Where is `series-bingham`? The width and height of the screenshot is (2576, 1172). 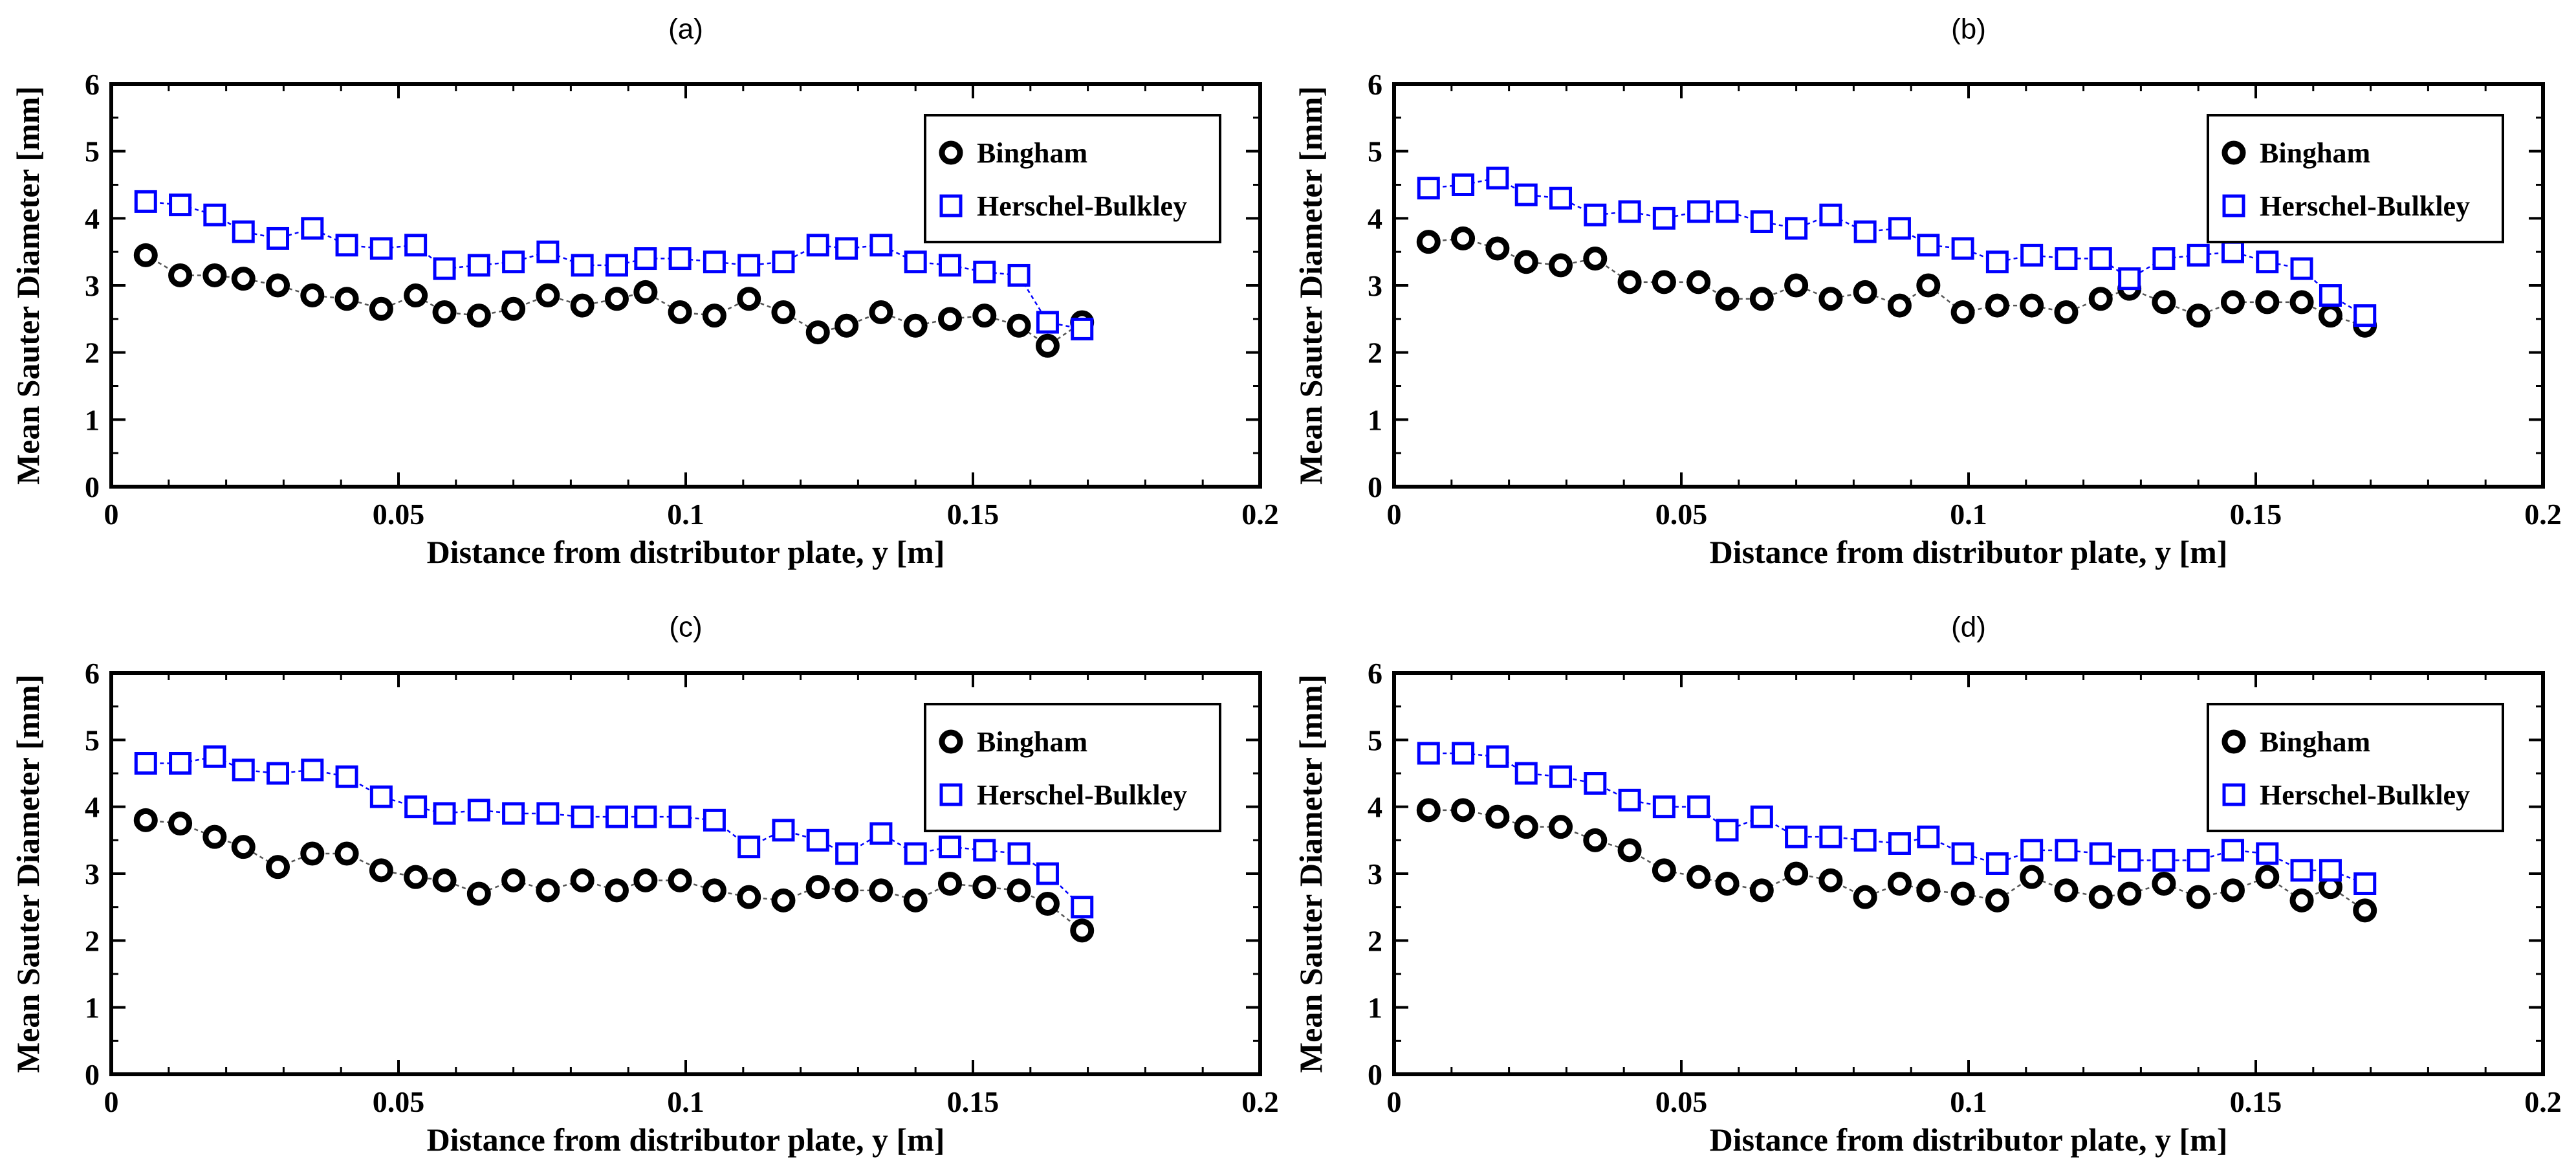
series-bingham is located at coordinates (614, 875).